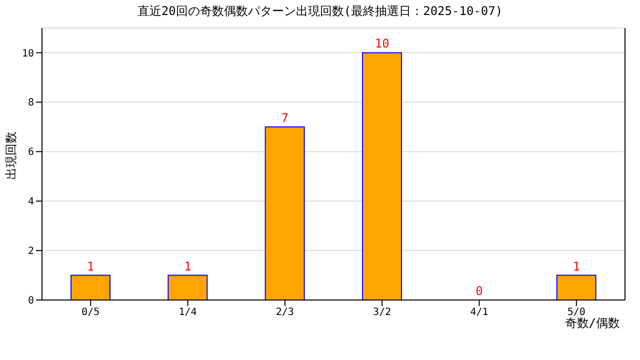 The image size is (640, 360). I want to click on y-tick-label: 2, so click(31, 252).